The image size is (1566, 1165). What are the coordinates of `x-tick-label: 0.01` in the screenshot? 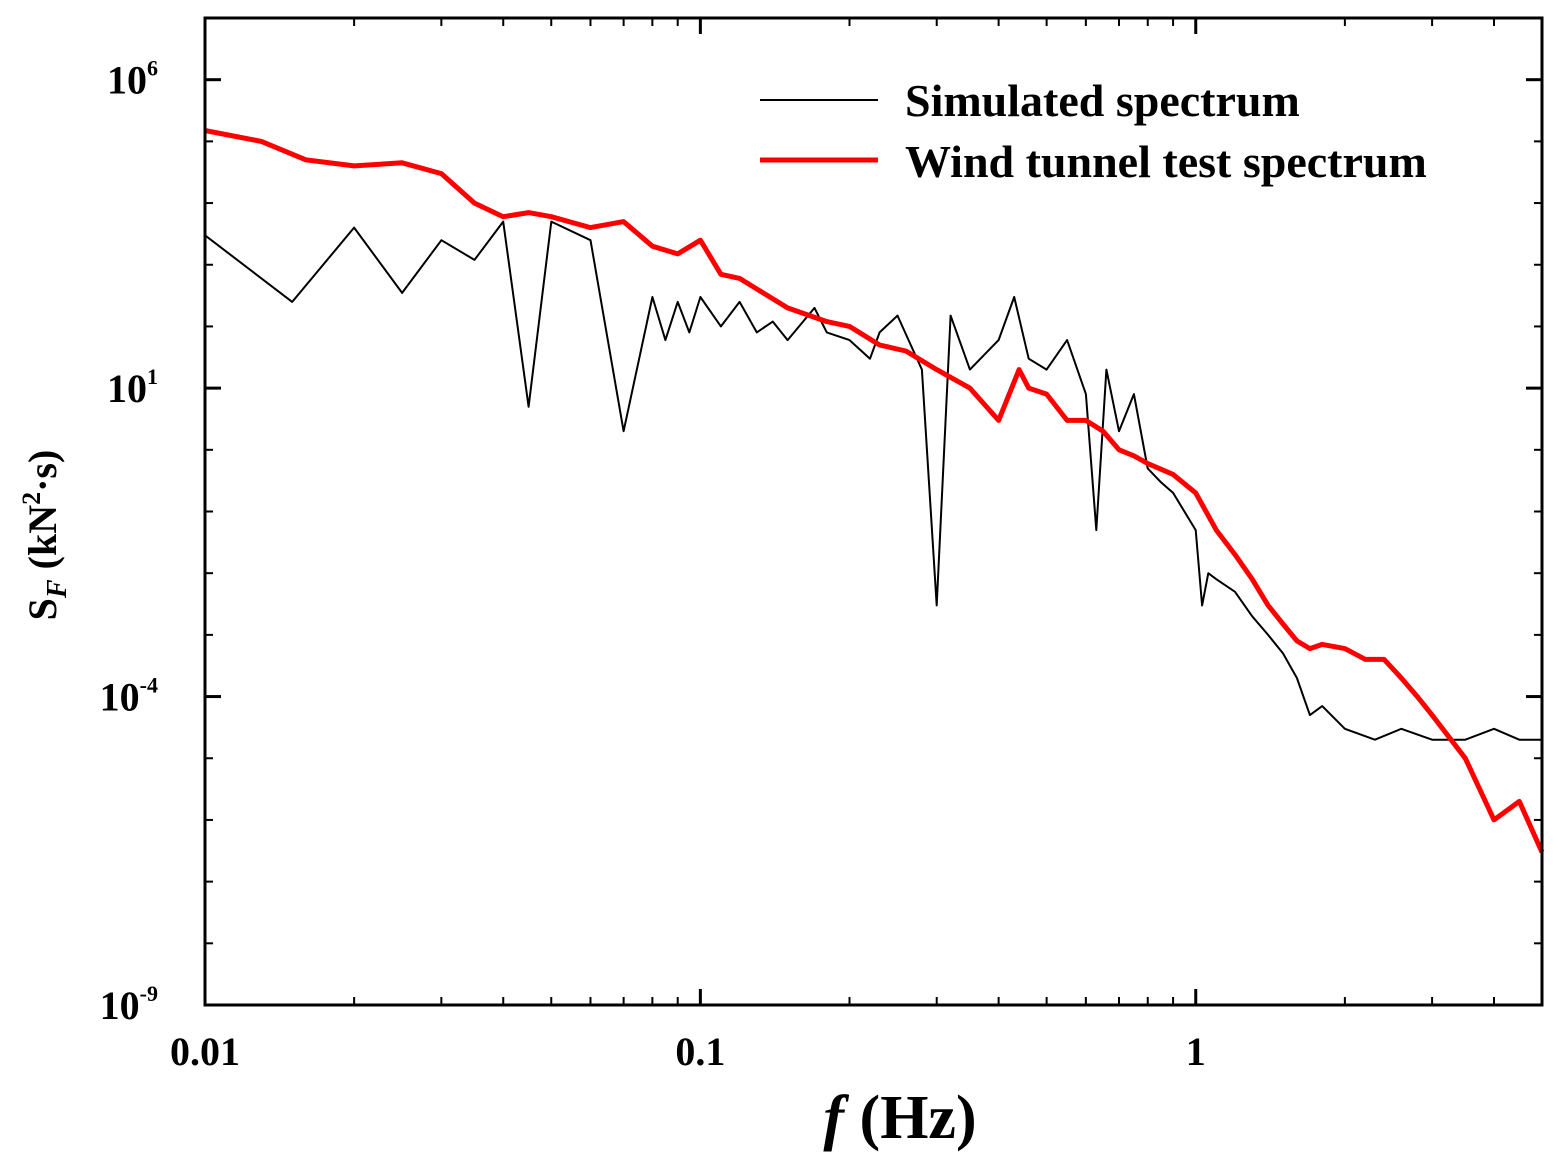 It's located at (205, 1051).